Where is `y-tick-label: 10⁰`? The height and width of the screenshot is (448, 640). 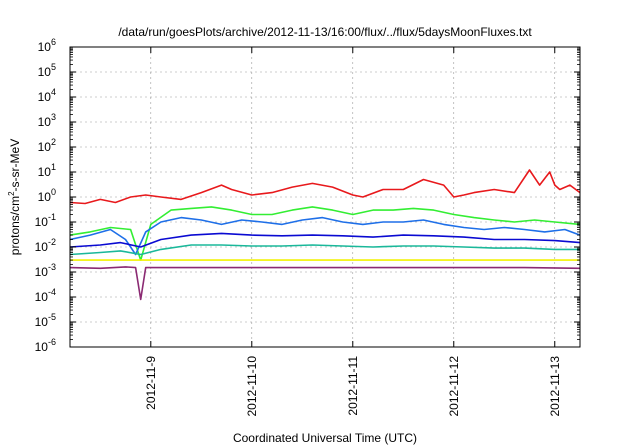
y-tick-label: 10⁰ is located at coordinates (47, 195).